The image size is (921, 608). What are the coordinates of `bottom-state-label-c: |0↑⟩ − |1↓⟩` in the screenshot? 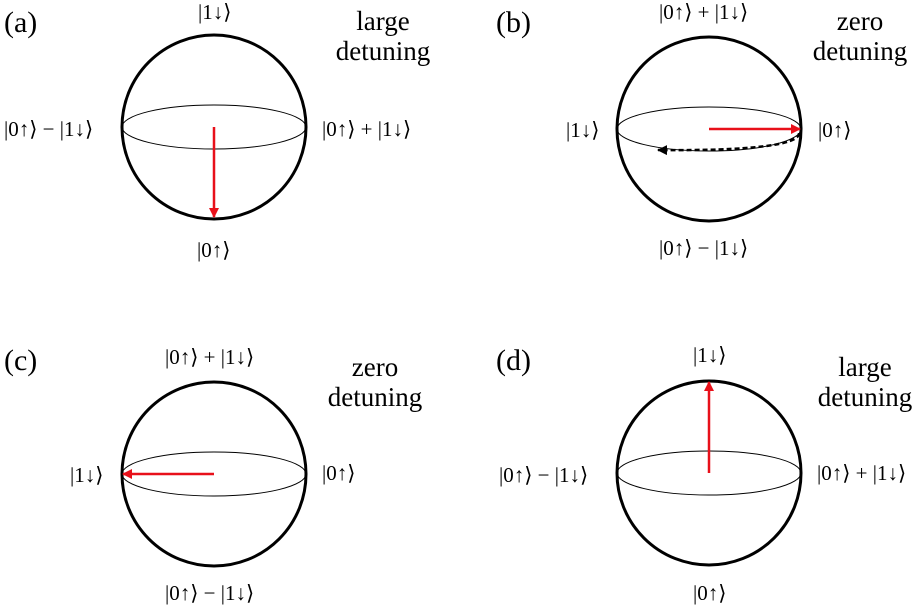 It's located at (210, 593).